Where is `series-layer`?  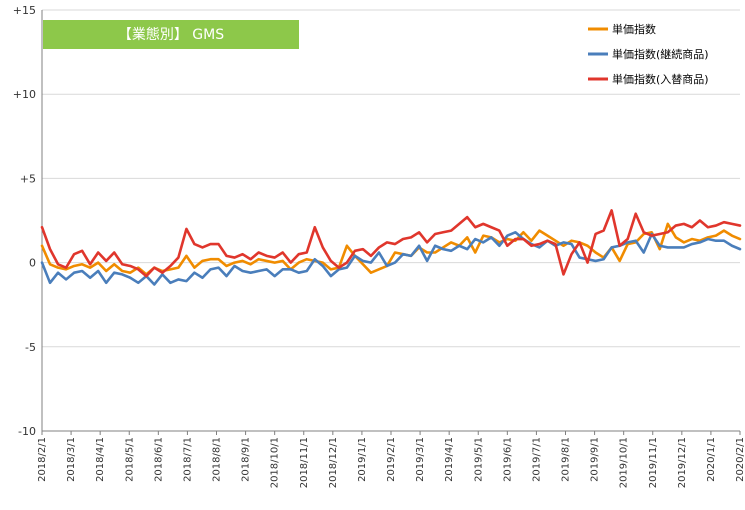 series-layer is located at coordinates (391, 247).